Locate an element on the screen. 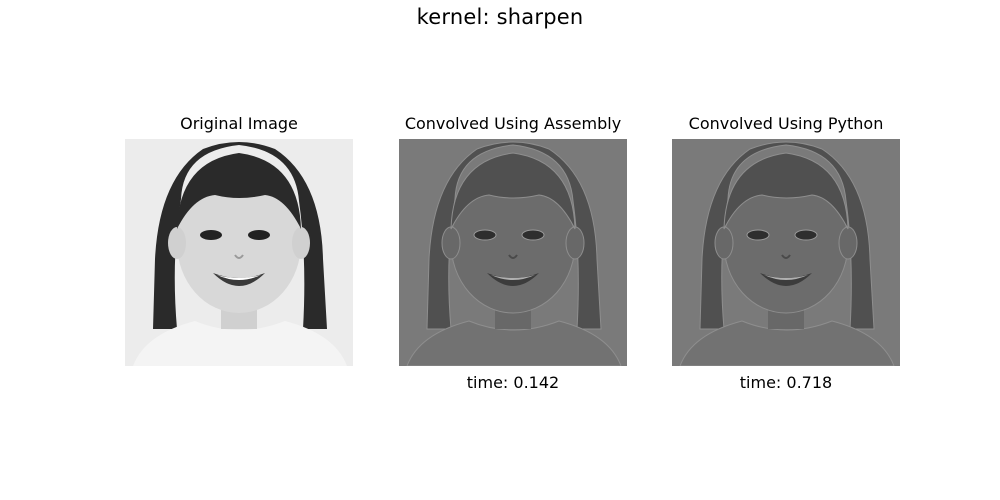  assembly-image is located at coordinates (513, 252).